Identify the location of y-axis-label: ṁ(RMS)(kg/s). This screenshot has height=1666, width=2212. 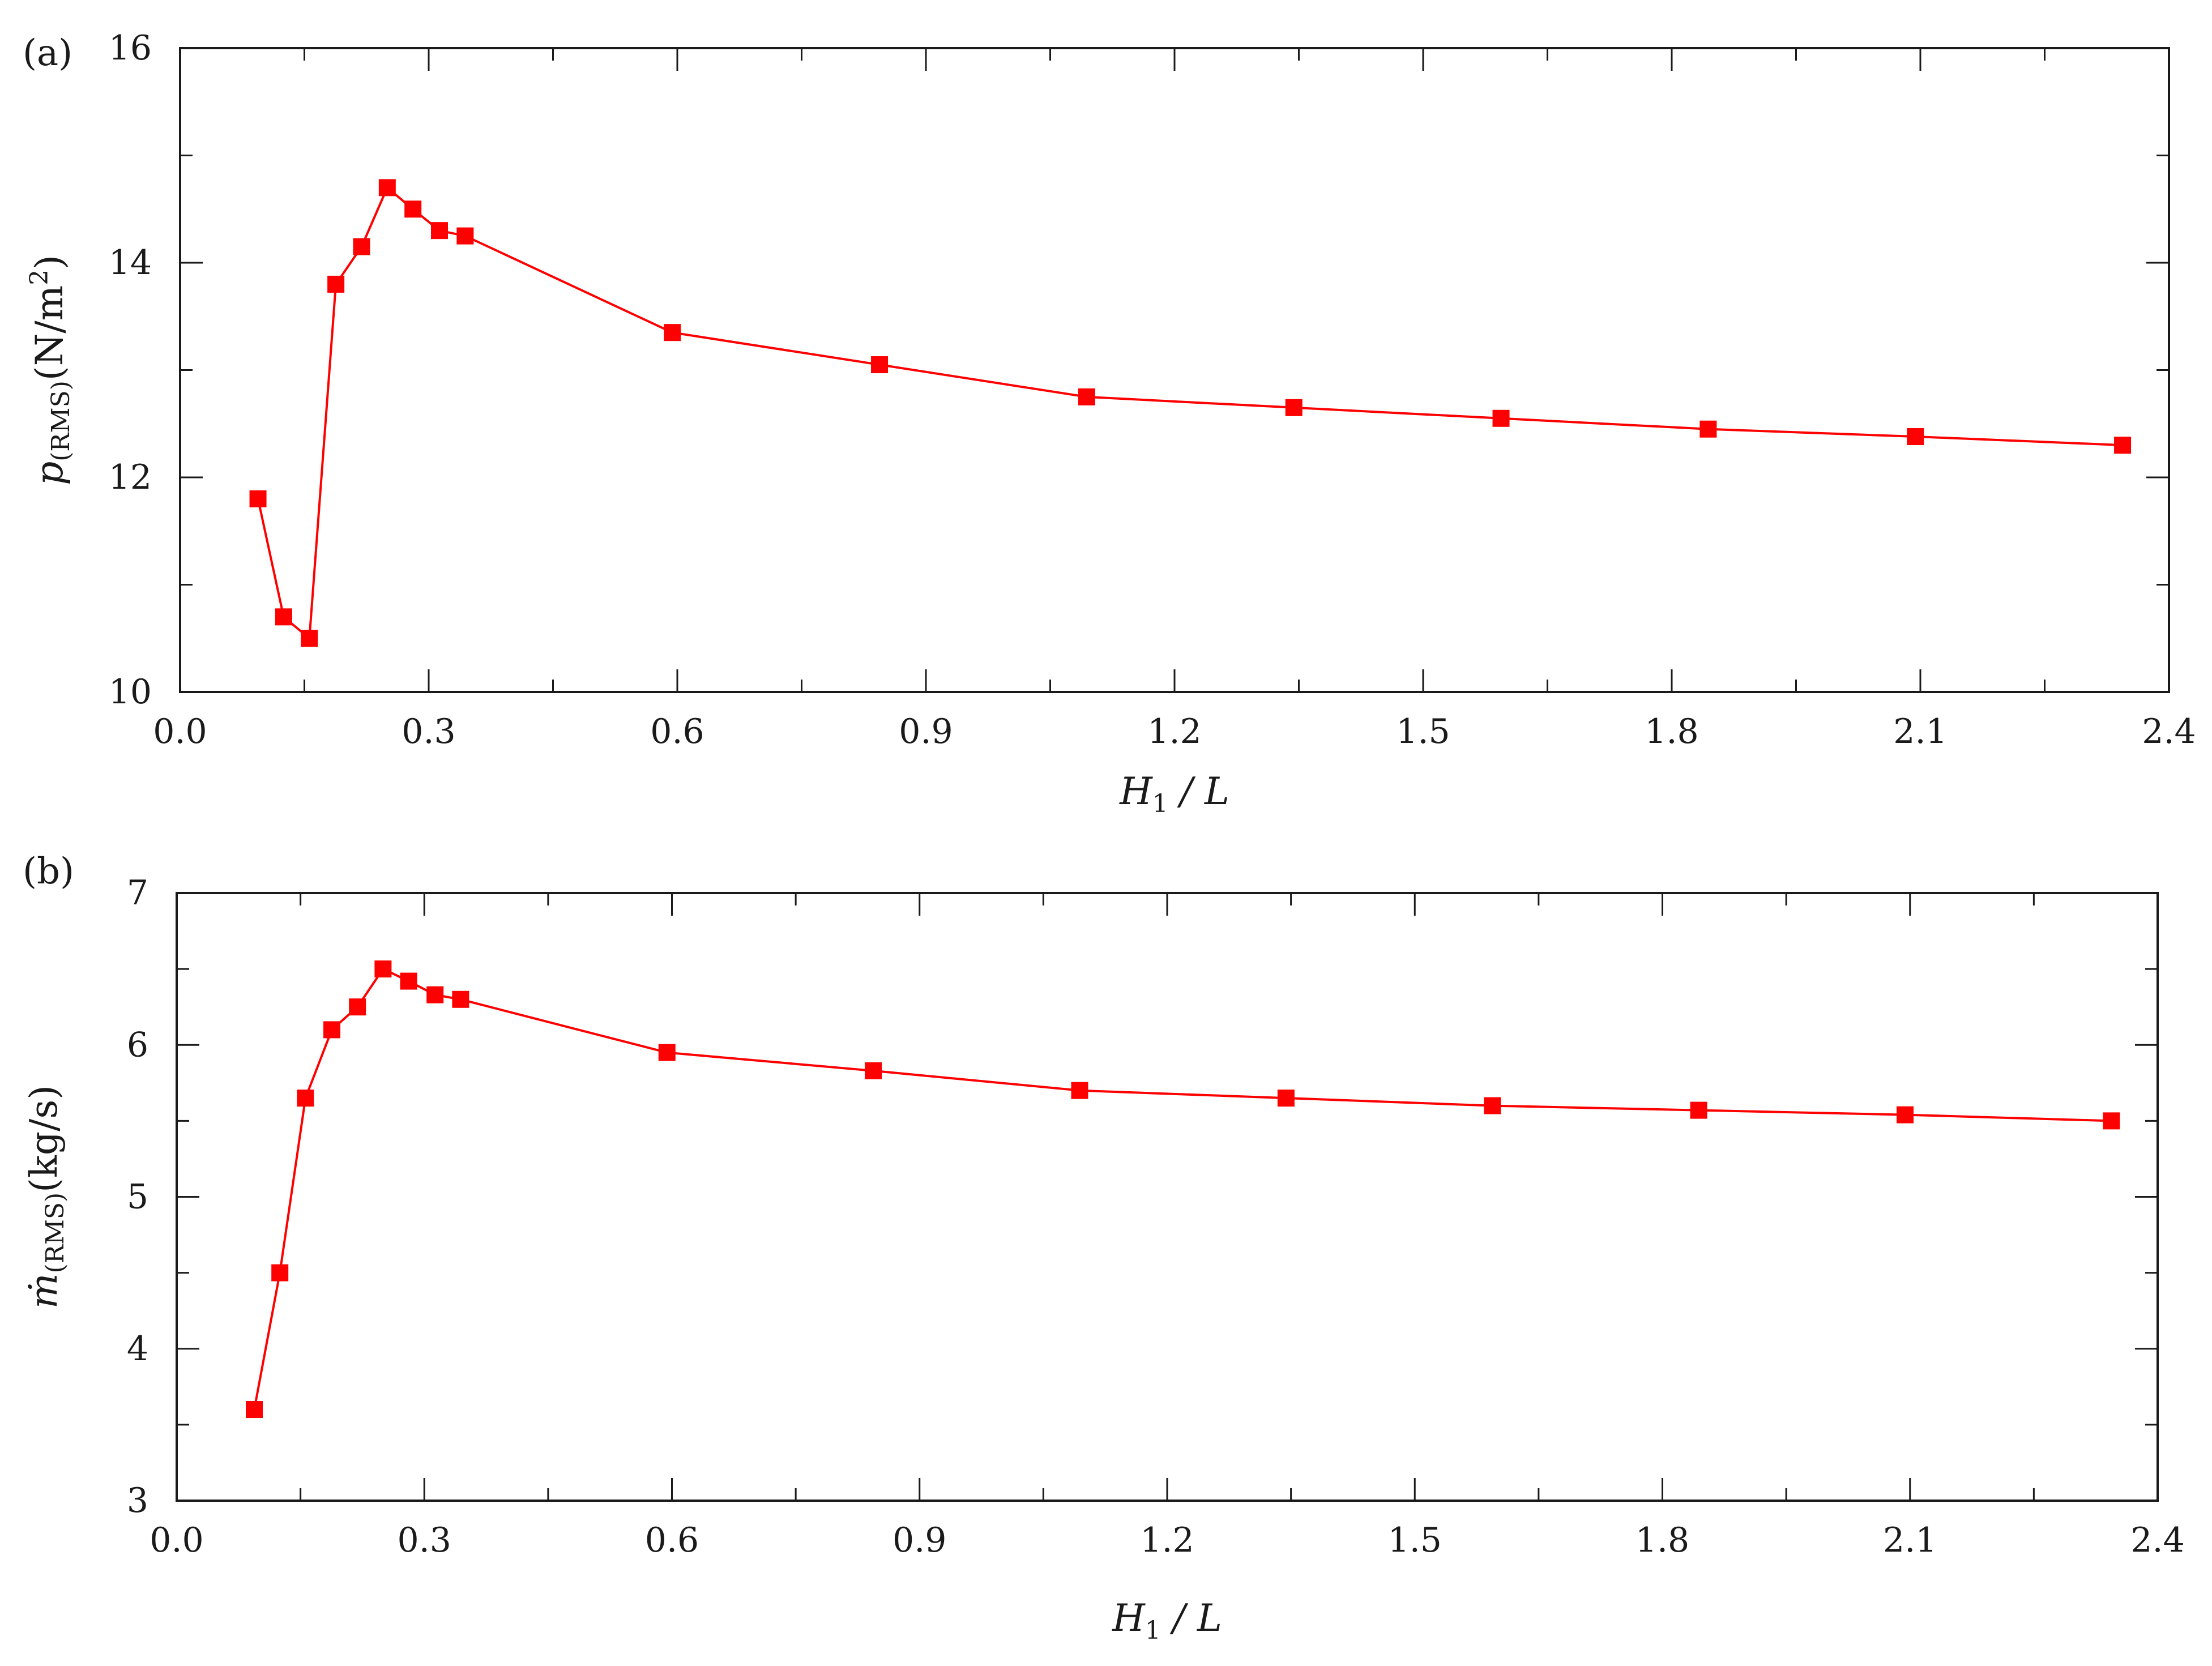
(46, 1197).